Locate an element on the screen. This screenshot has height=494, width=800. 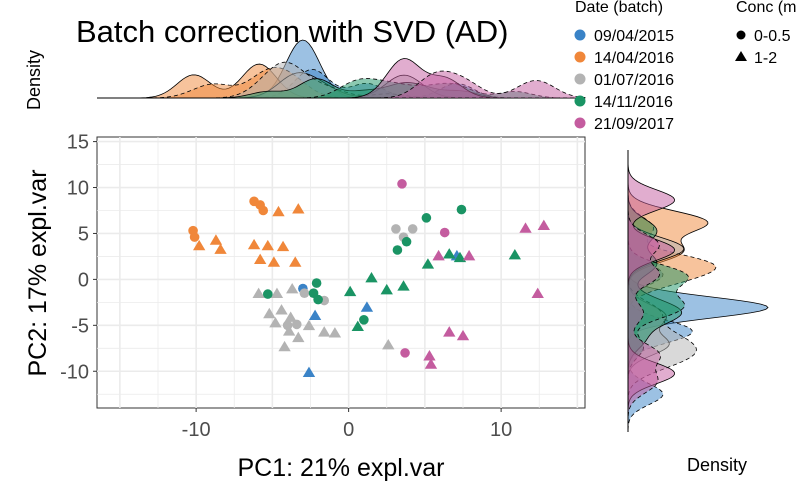
legend-color-label: 14/04/2016 is located at coordinates (634, 58).